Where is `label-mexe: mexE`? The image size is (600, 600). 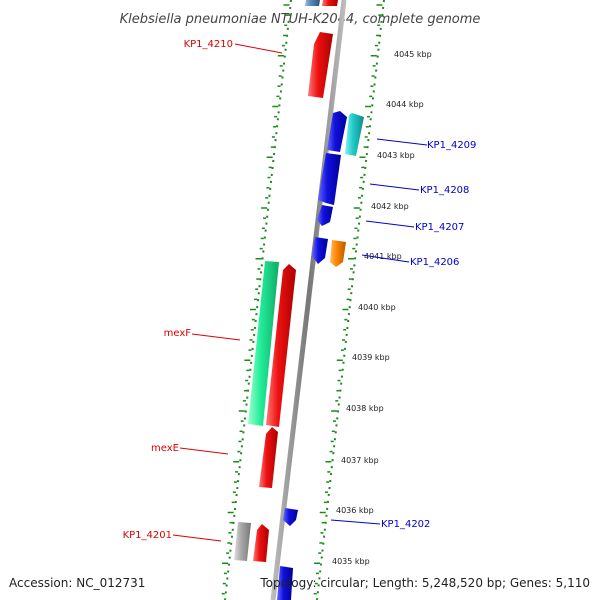 label-mexe: mexE is located at coordinates (165, 448).